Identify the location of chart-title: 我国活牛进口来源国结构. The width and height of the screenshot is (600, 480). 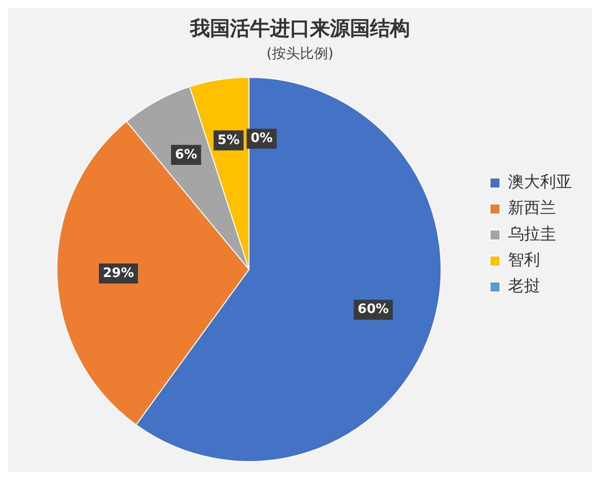
(299, 28).